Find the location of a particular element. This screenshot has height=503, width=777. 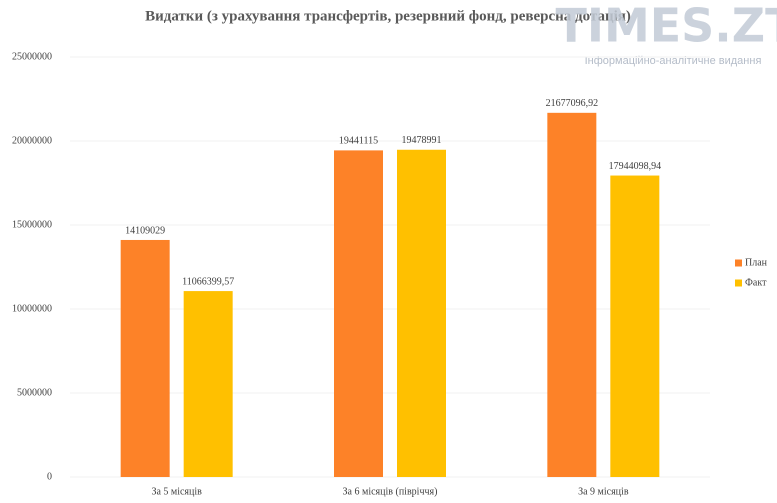

y-tick-label: 5000000 is located at coordinates (34, 392).